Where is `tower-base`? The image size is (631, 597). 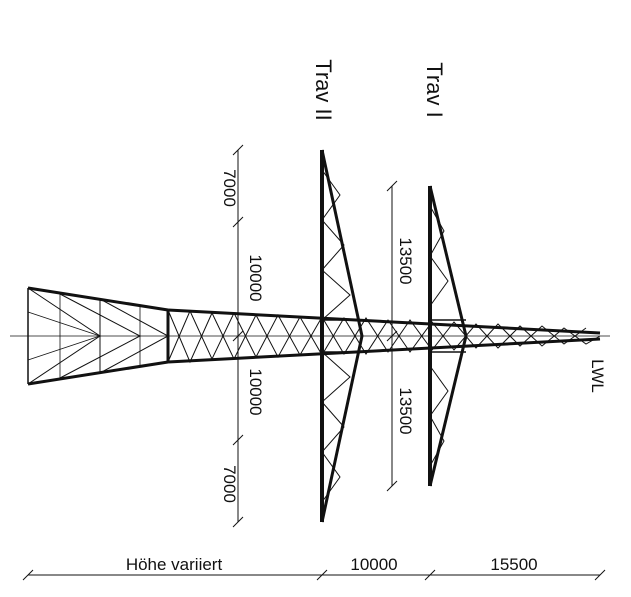
tower-base is located at coordinates (98, 336).